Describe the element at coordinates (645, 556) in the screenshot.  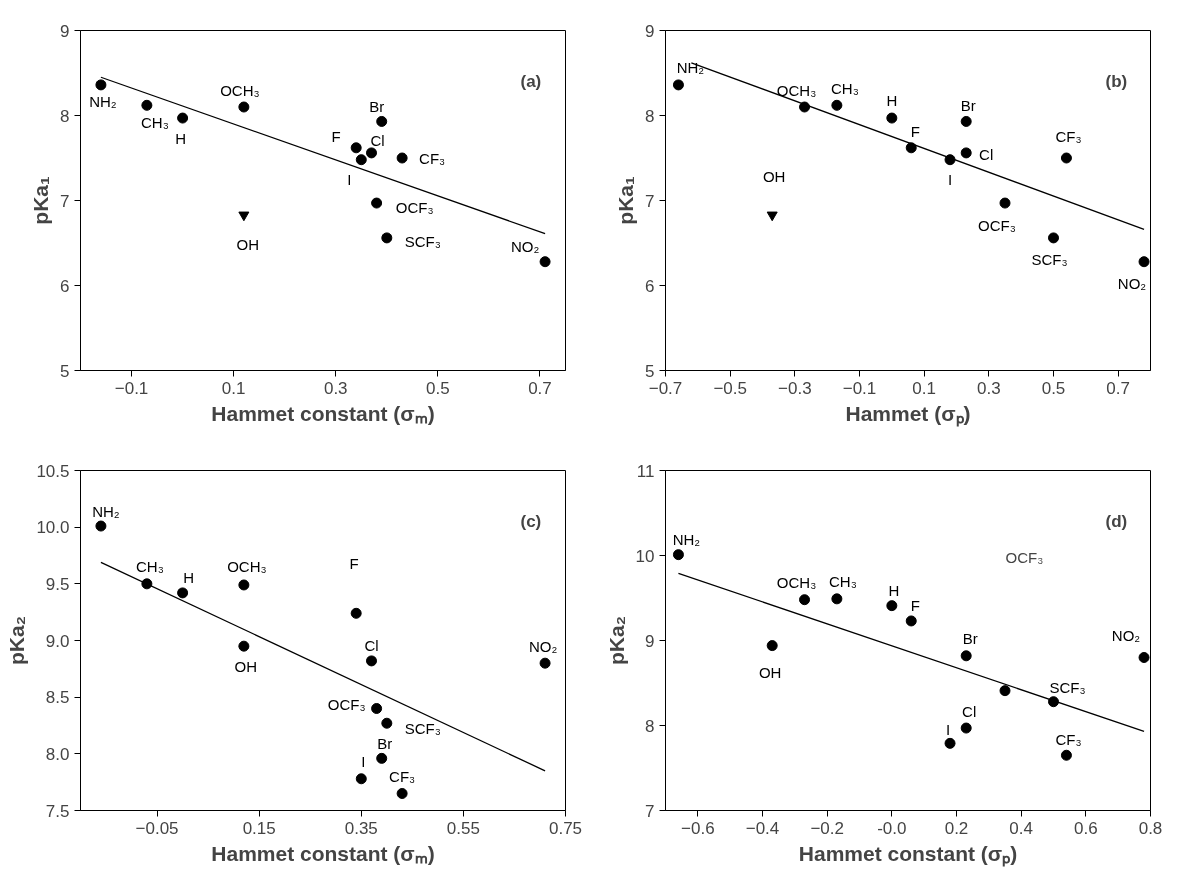
I see `y-tick-label: 10` at that location.